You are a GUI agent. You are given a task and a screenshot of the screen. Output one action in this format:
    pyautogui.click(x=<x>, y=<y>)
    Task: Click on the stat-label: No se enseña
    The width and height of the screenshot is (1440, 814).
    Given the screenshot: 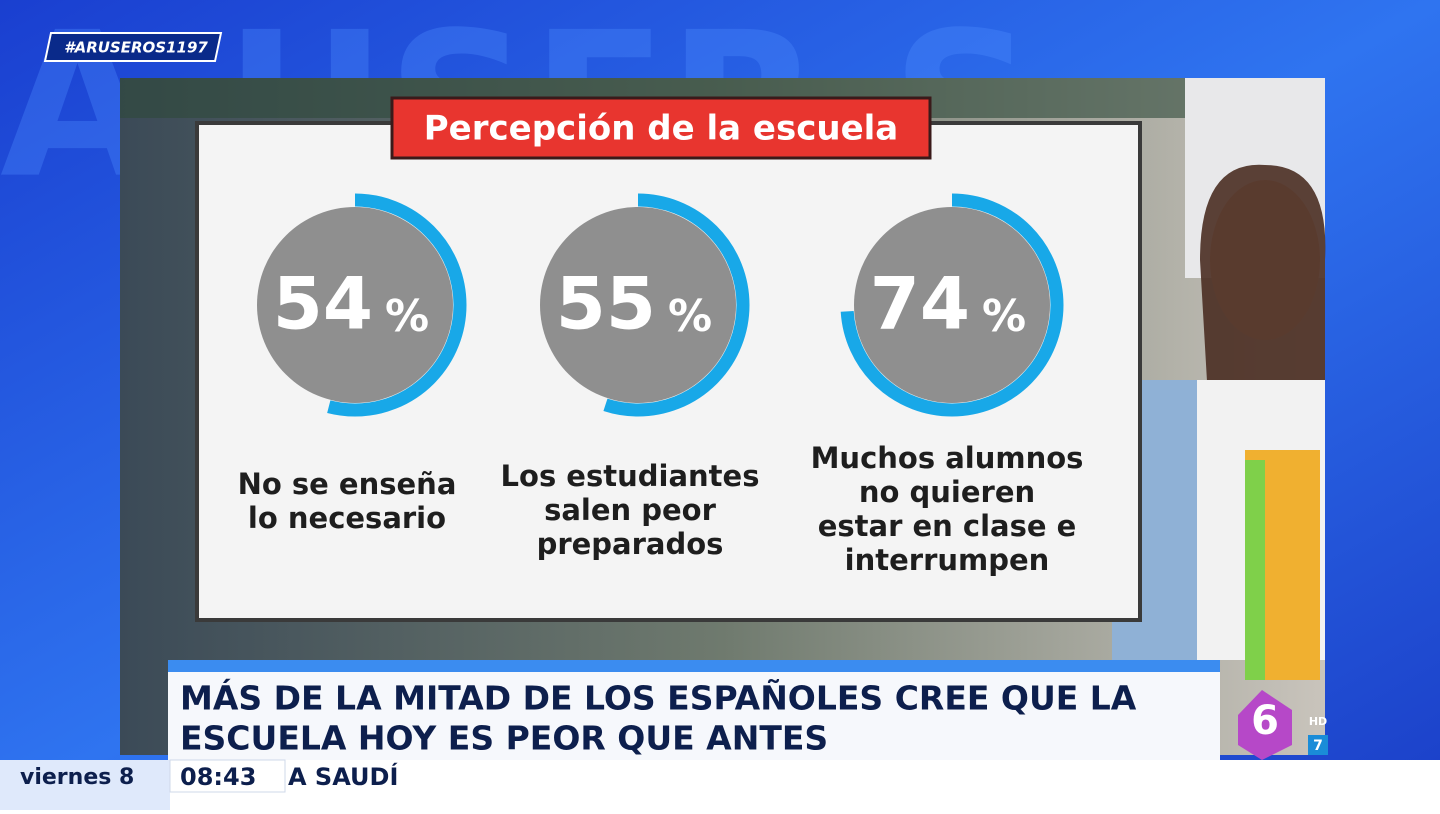 What is the action you would take?
    pyautogui.click(x=347, y=484)
    